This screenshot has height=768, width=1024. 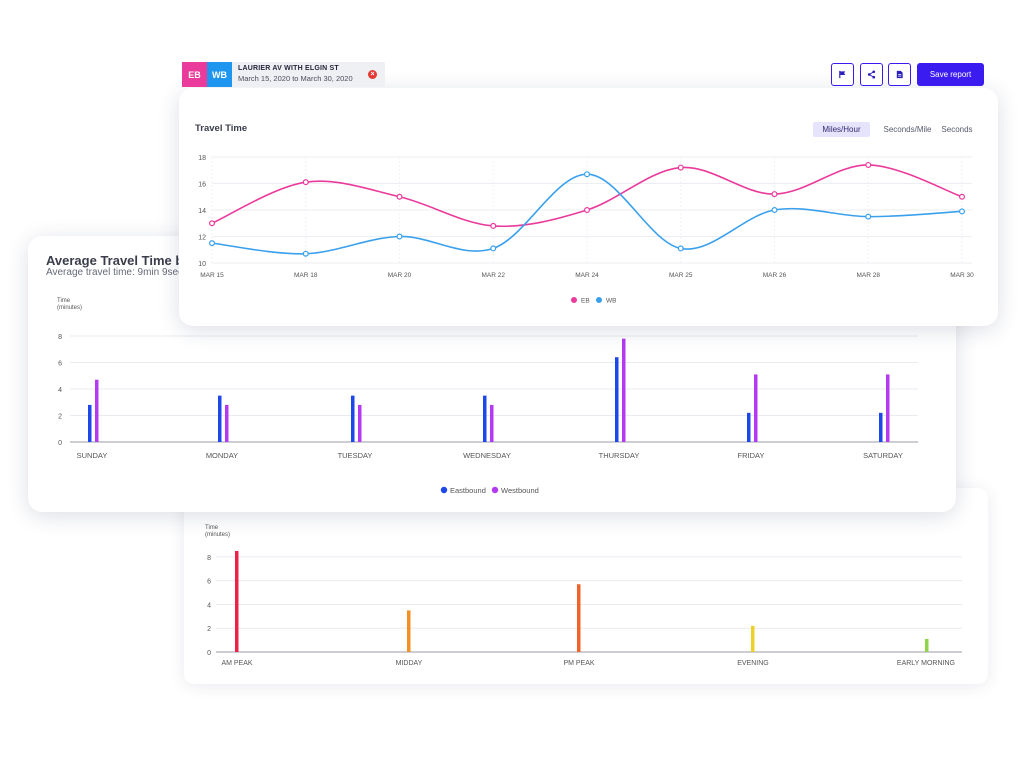 What do you see at coordinates (222, 455) in the screenshot?
I see `x-tick-label: MONDAY` at bounding box center [222, 455].